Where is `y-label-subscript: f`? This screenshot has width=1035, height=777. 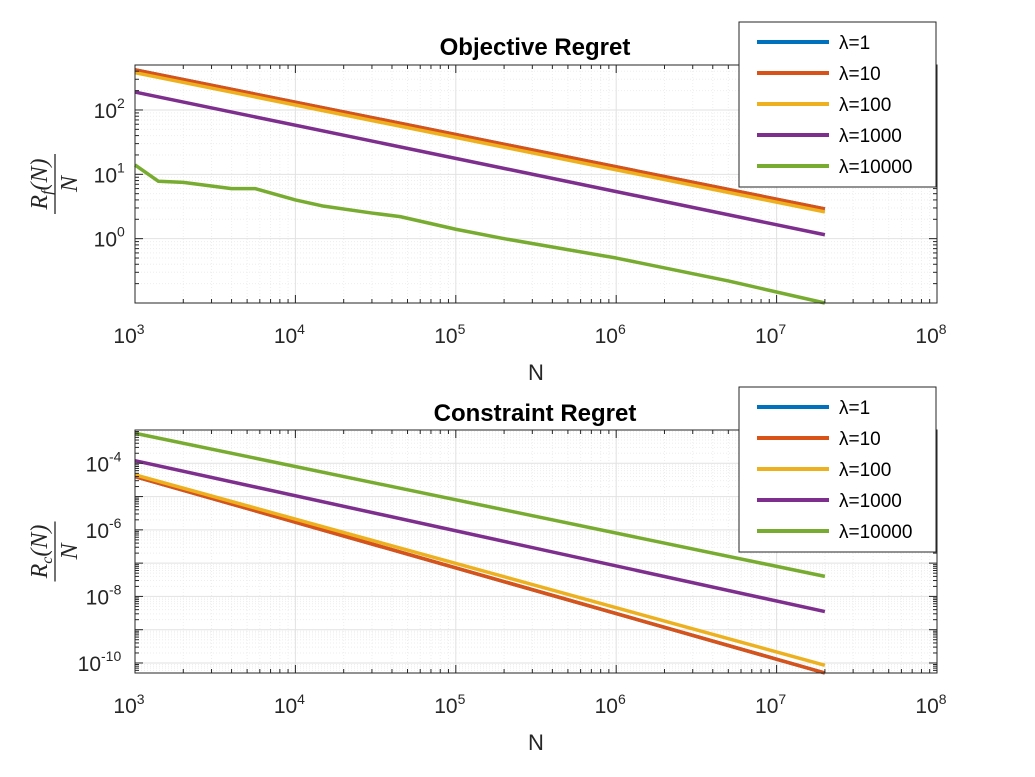 y-label-subscript: f is located at coordinates (47, 191).